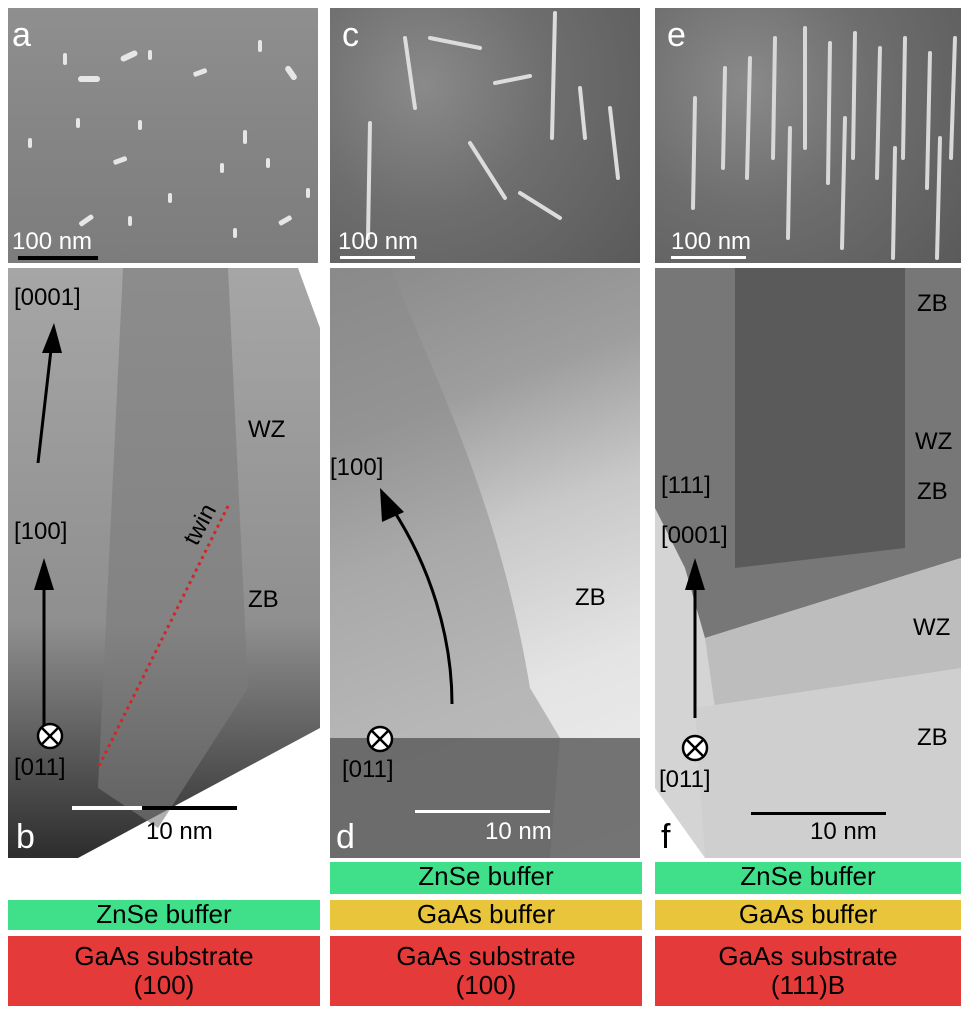  Describe the element at coordinates (164, 956) in the screenshot. I see `left-substrate-label: GaAs substrate` at that location.